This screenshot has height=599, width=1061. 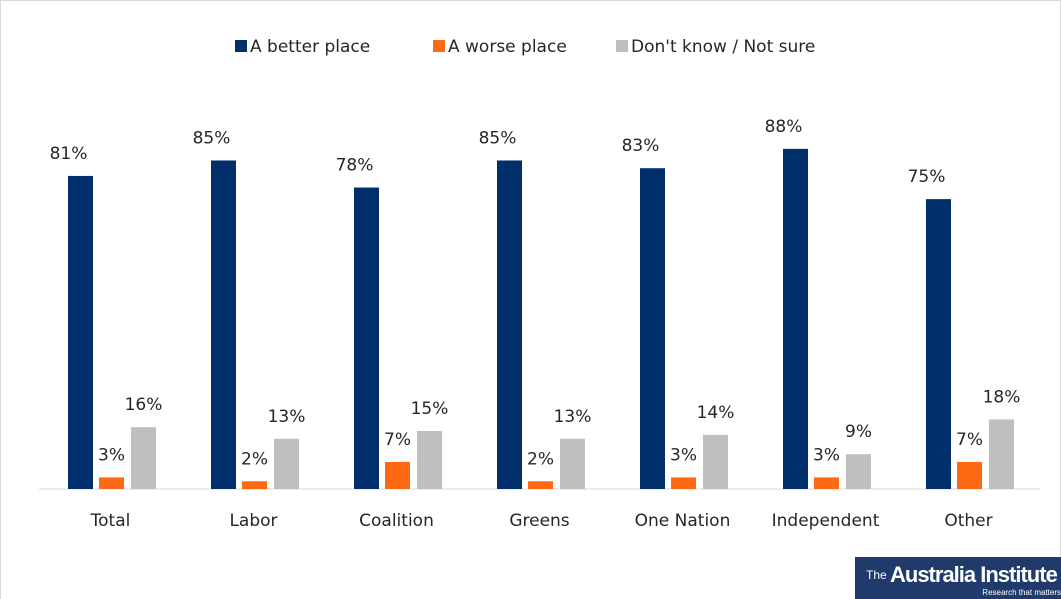 I want to click on data-label: 88%, so click(x=784, y=127).